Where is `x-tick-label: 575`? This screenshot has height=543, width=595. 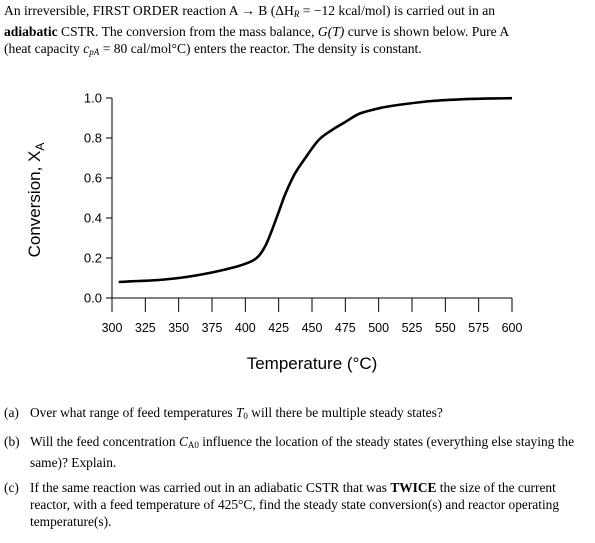
x-tick-label: 575 is located at coordinates (478, 328).